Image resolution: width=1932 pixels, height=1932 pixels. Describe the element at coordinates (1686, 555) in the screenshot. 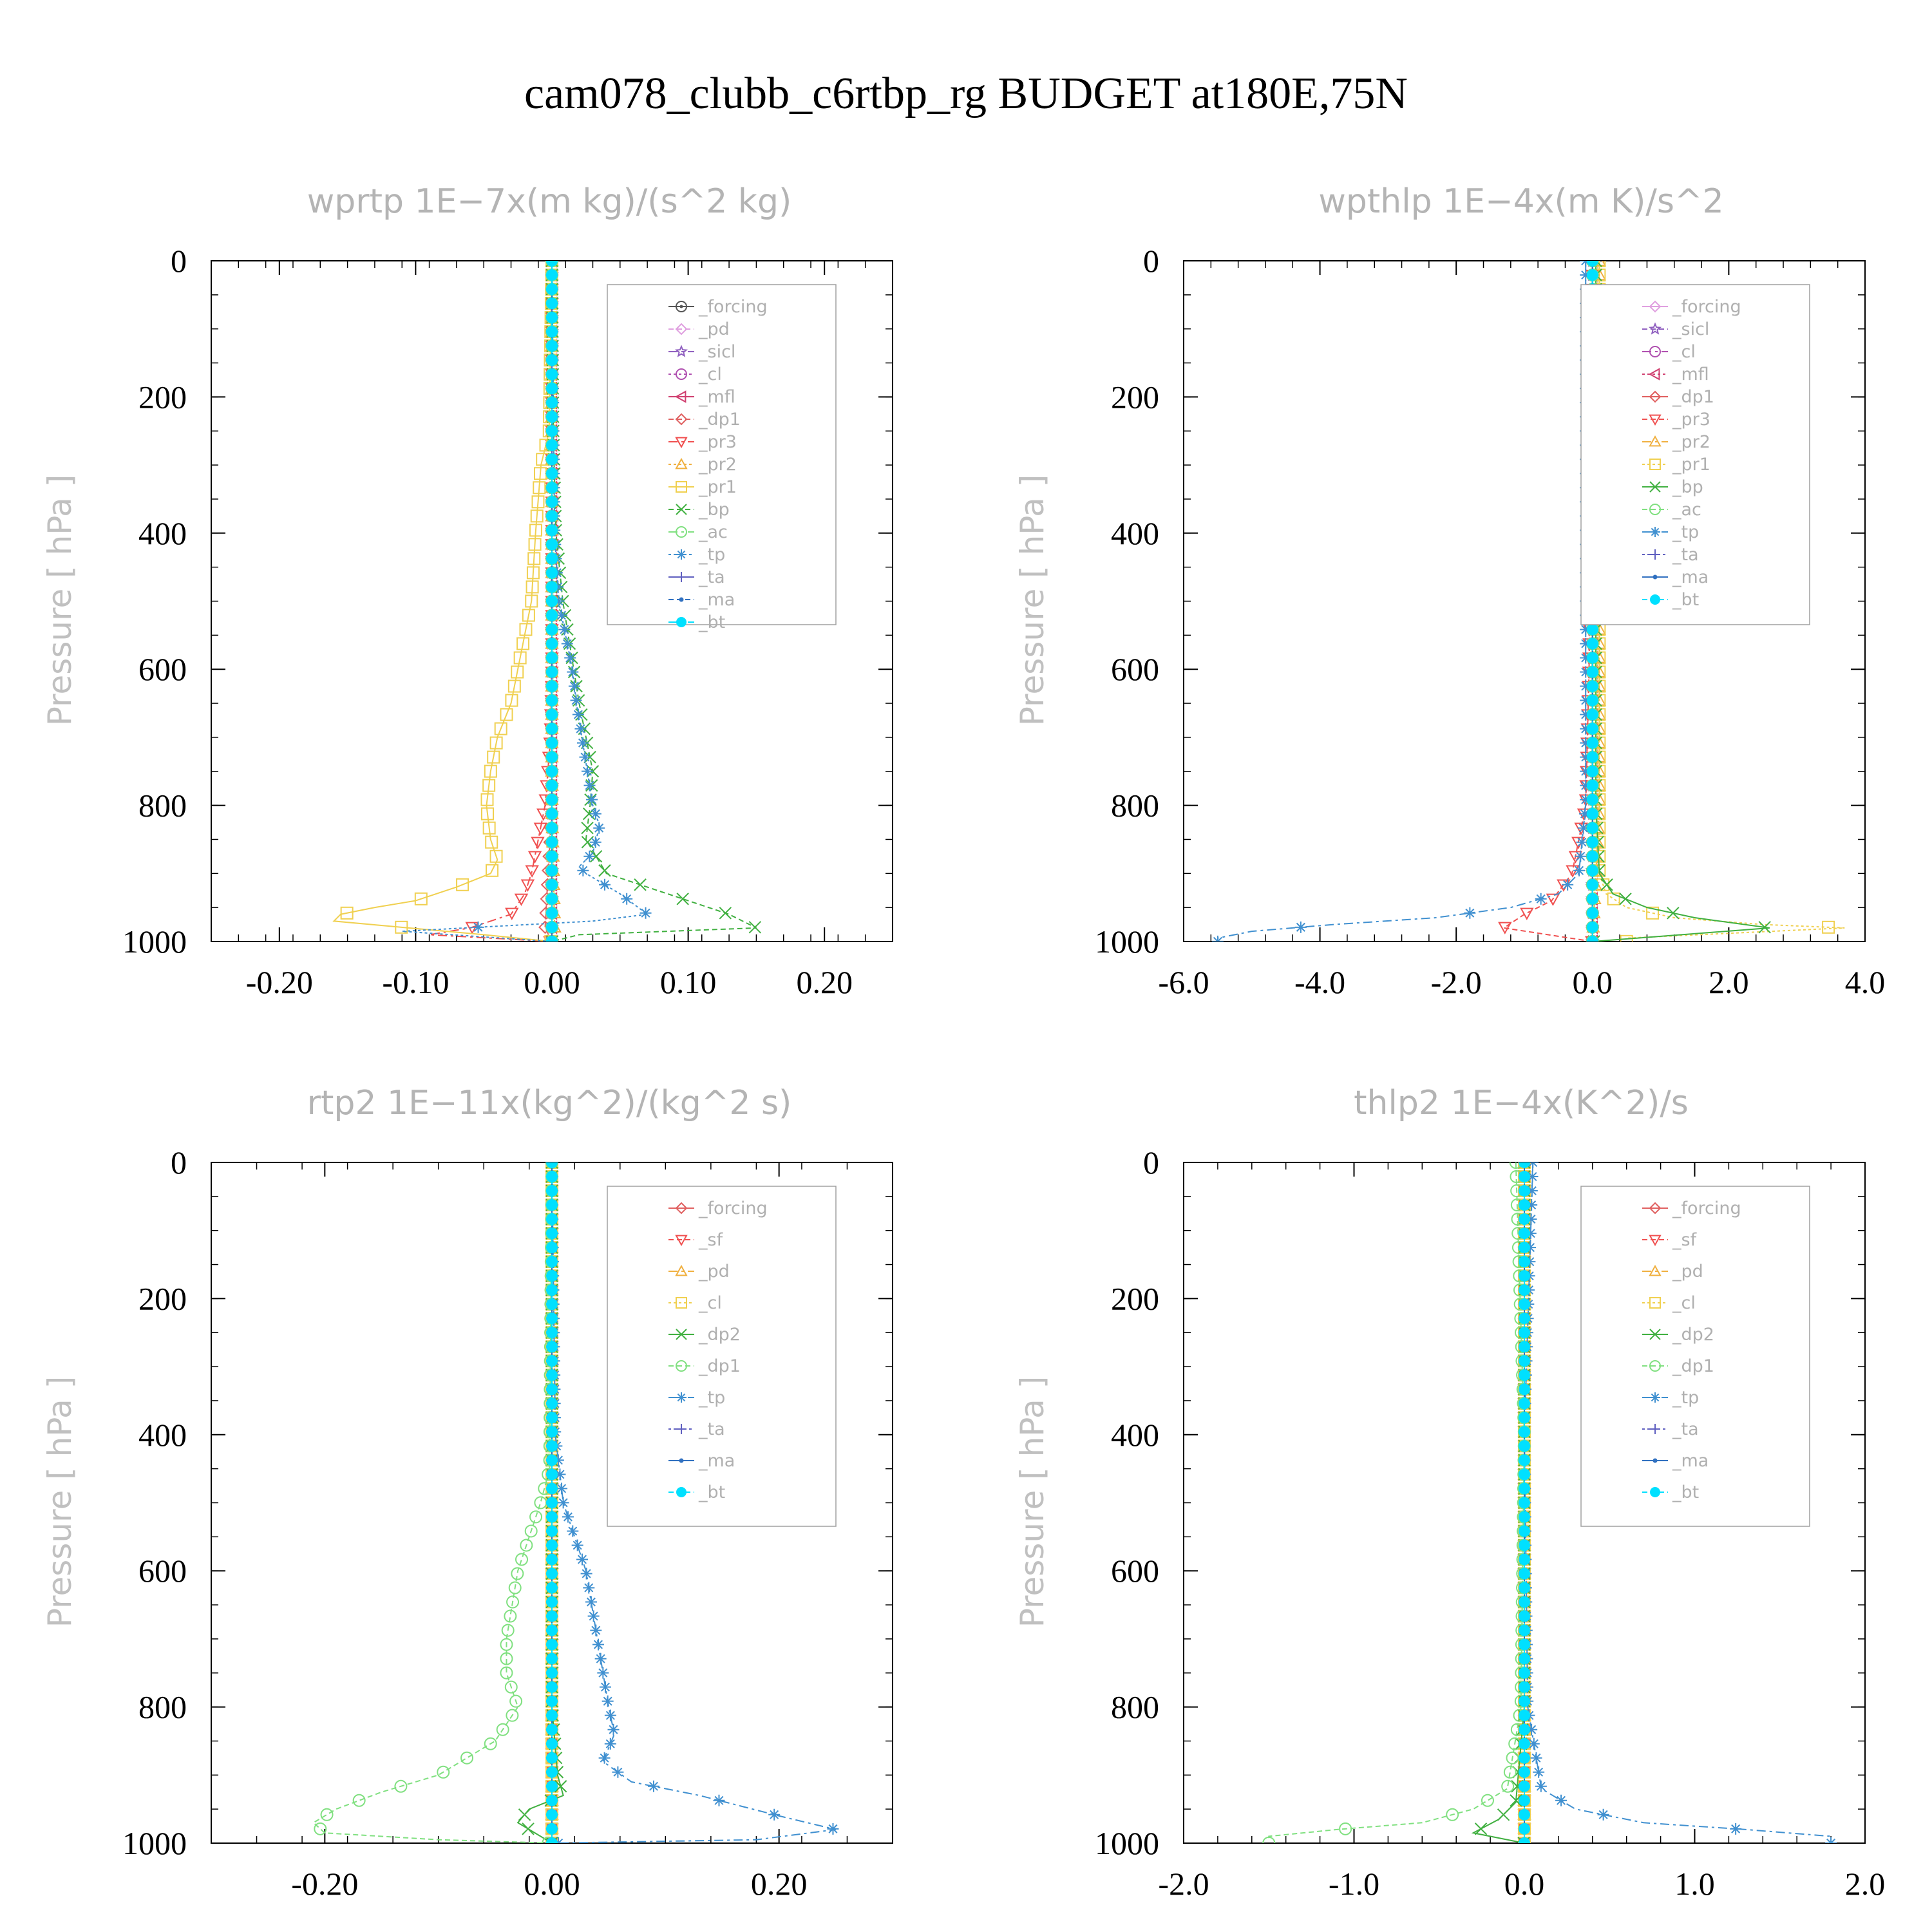

I see `legend-label: _ta` at that location.